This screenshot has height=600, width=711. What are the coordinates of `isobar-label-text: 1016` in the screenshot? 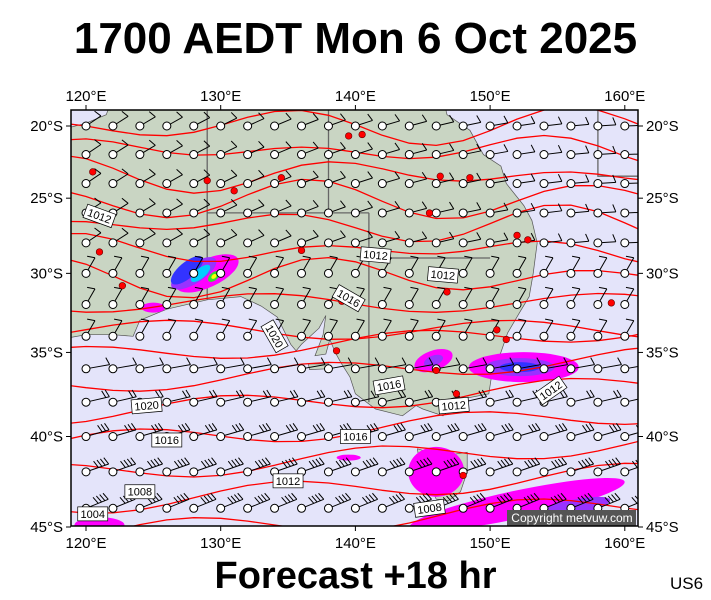 It's located at (167, 441).